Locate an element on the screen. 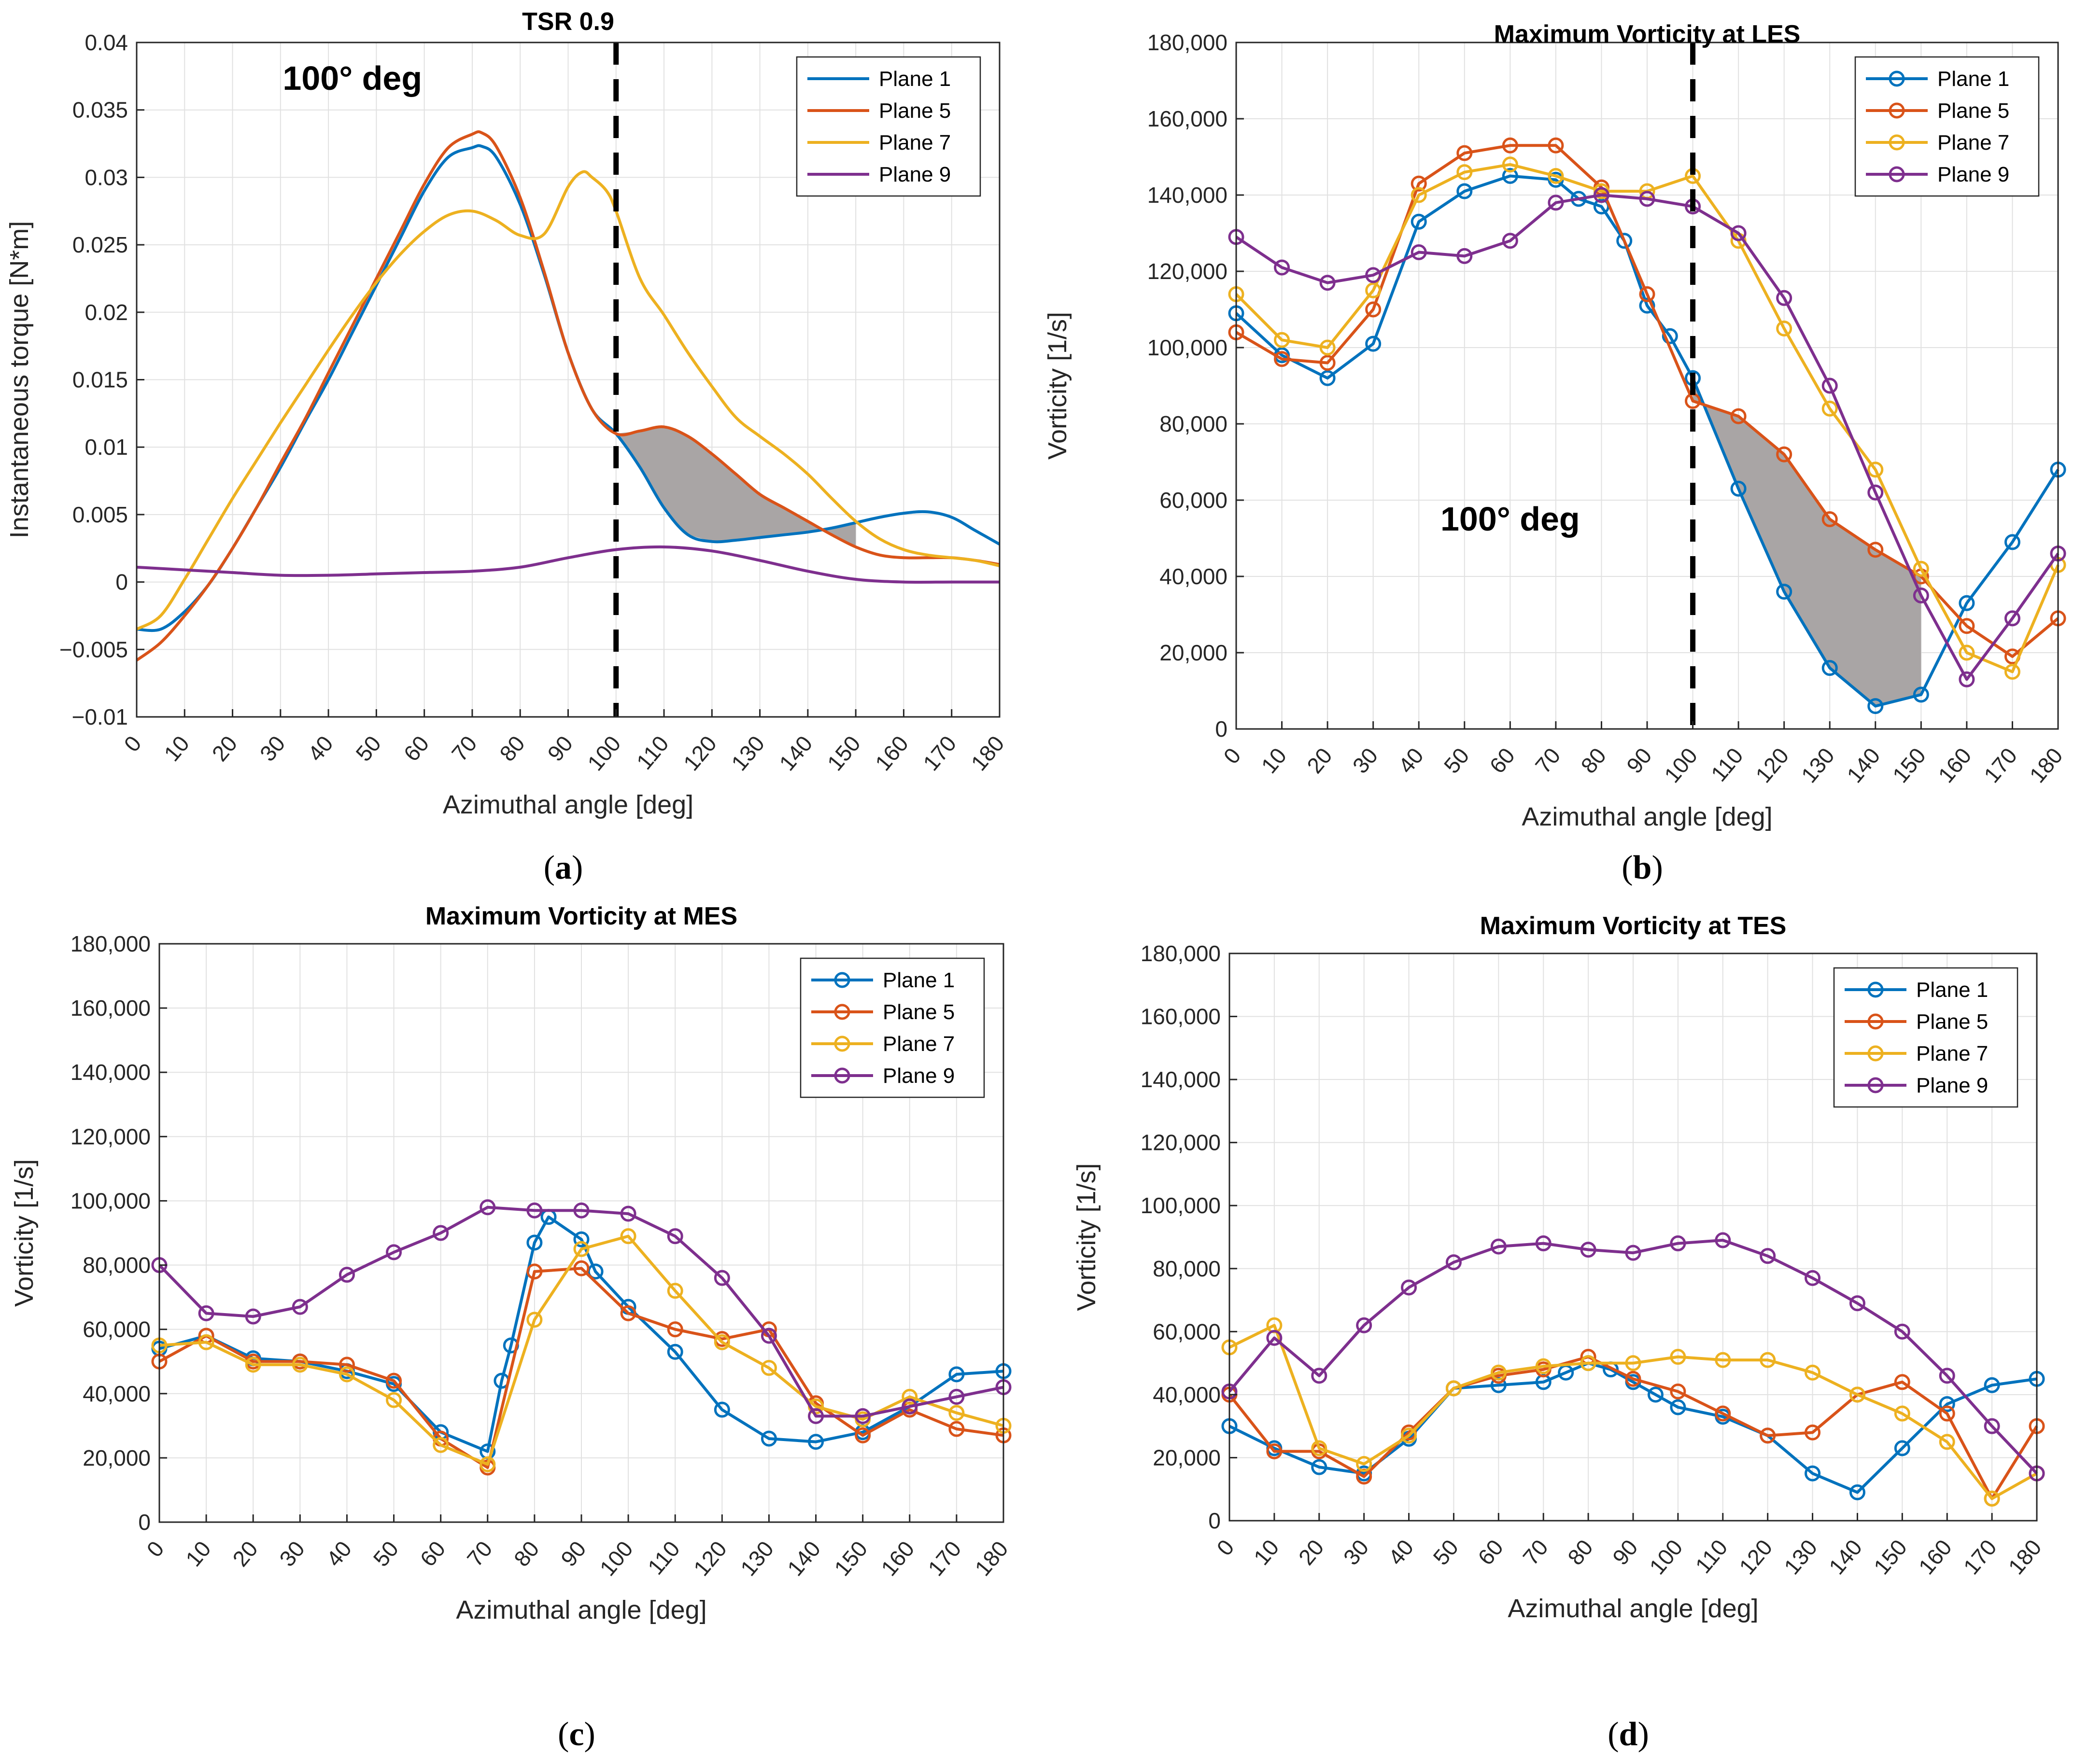 Image resolution: width=2074 pixels, height=1764 pixels. y-tick-label: 180,000 is located at coordinates (1181, 954).